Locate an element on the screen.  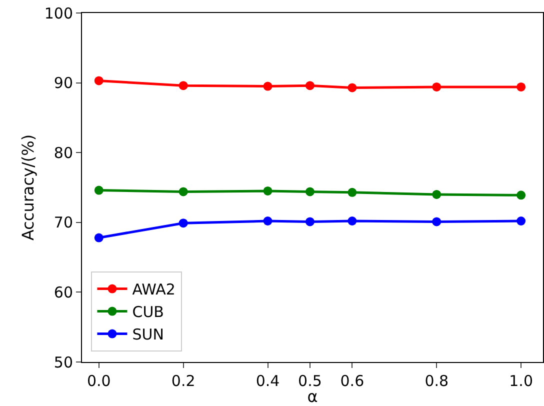
x-tick-label: 0.8 is located at coordinates (436, 381).